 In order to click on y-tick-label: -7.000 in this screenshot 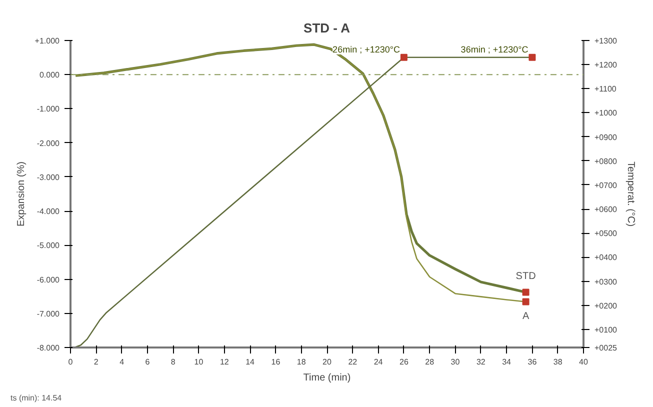, I will do `click(48, 313)`.